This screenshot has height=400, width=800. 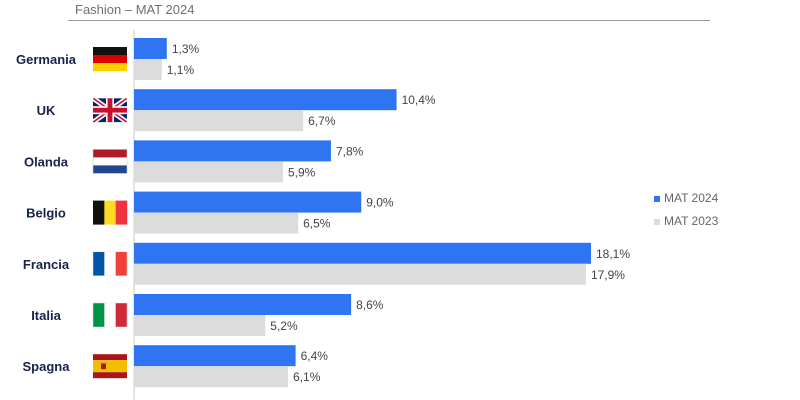 What do you see at coordinates (148, 69) in the screenshot?
I see `bar-germania-mat-2023` at bounding box center [148, 69].